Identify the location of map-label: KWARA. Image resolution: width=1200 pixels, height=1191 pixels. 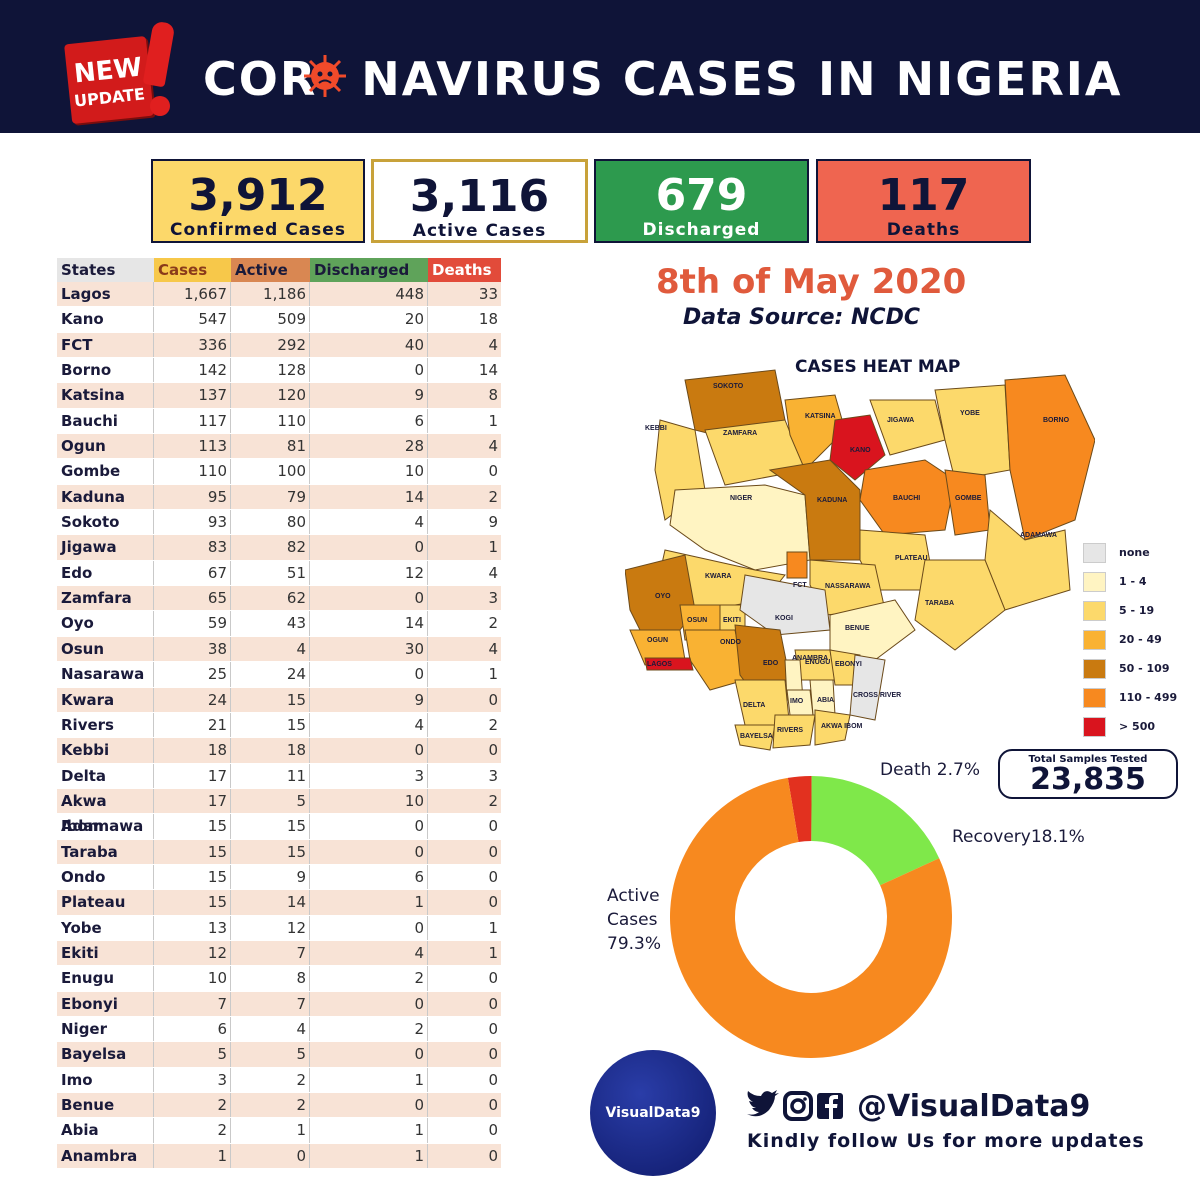
(718, 576).